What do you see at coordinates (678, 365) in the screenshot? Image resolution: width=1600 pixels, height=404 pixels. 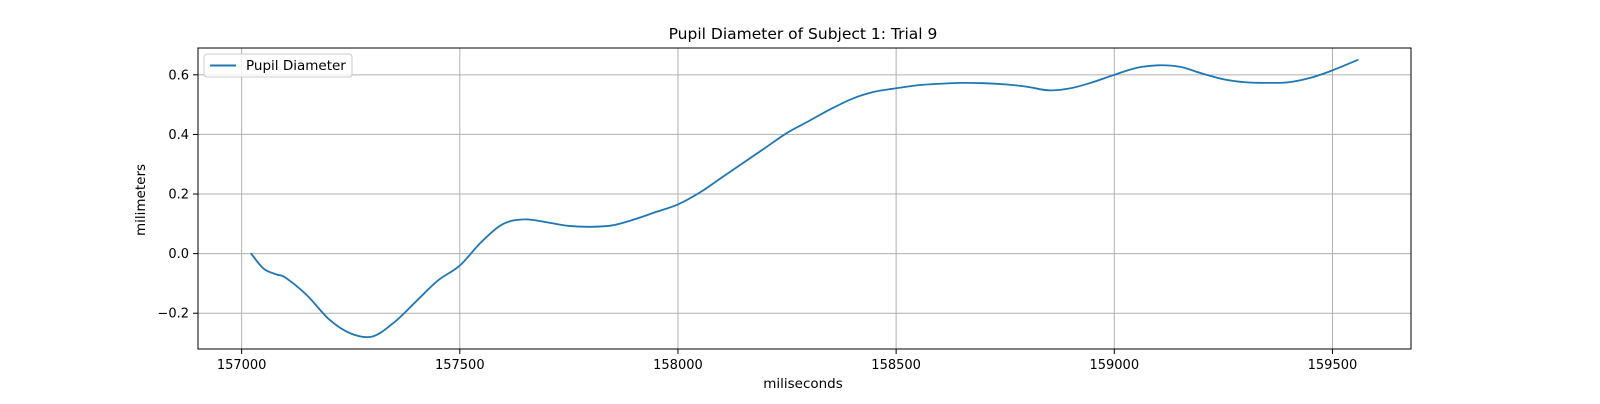 I see `x-tick-label: 158000` at bounding box center [678, 365].